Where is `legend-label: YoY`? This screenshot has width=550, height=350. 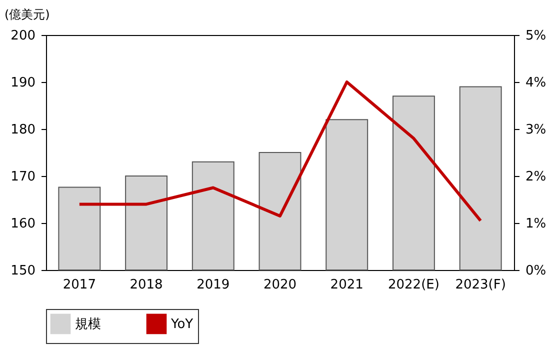
legend-label: YoY is located at coordinates (182, 324).